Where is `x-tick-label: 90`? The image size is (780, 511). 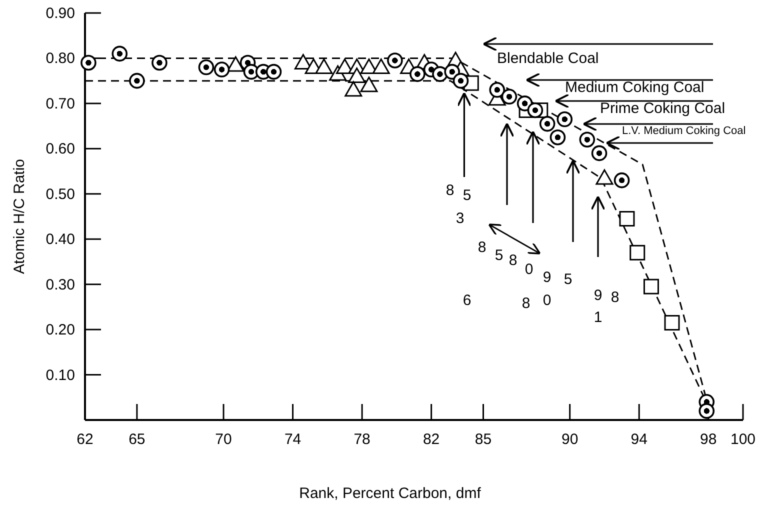
x-tick-label: 90 is located at coordinates (570, 439).